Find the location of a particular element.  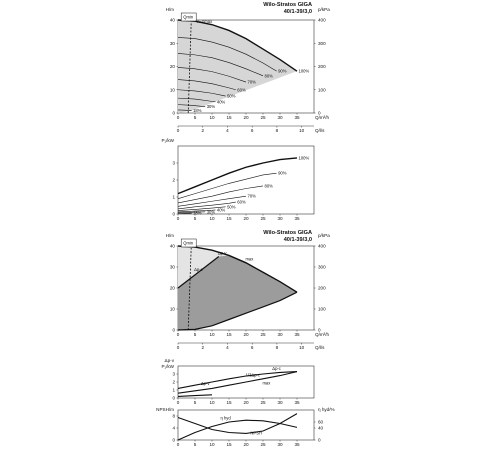

range-y-label-left: H/m is located at coordinates (170, 235).